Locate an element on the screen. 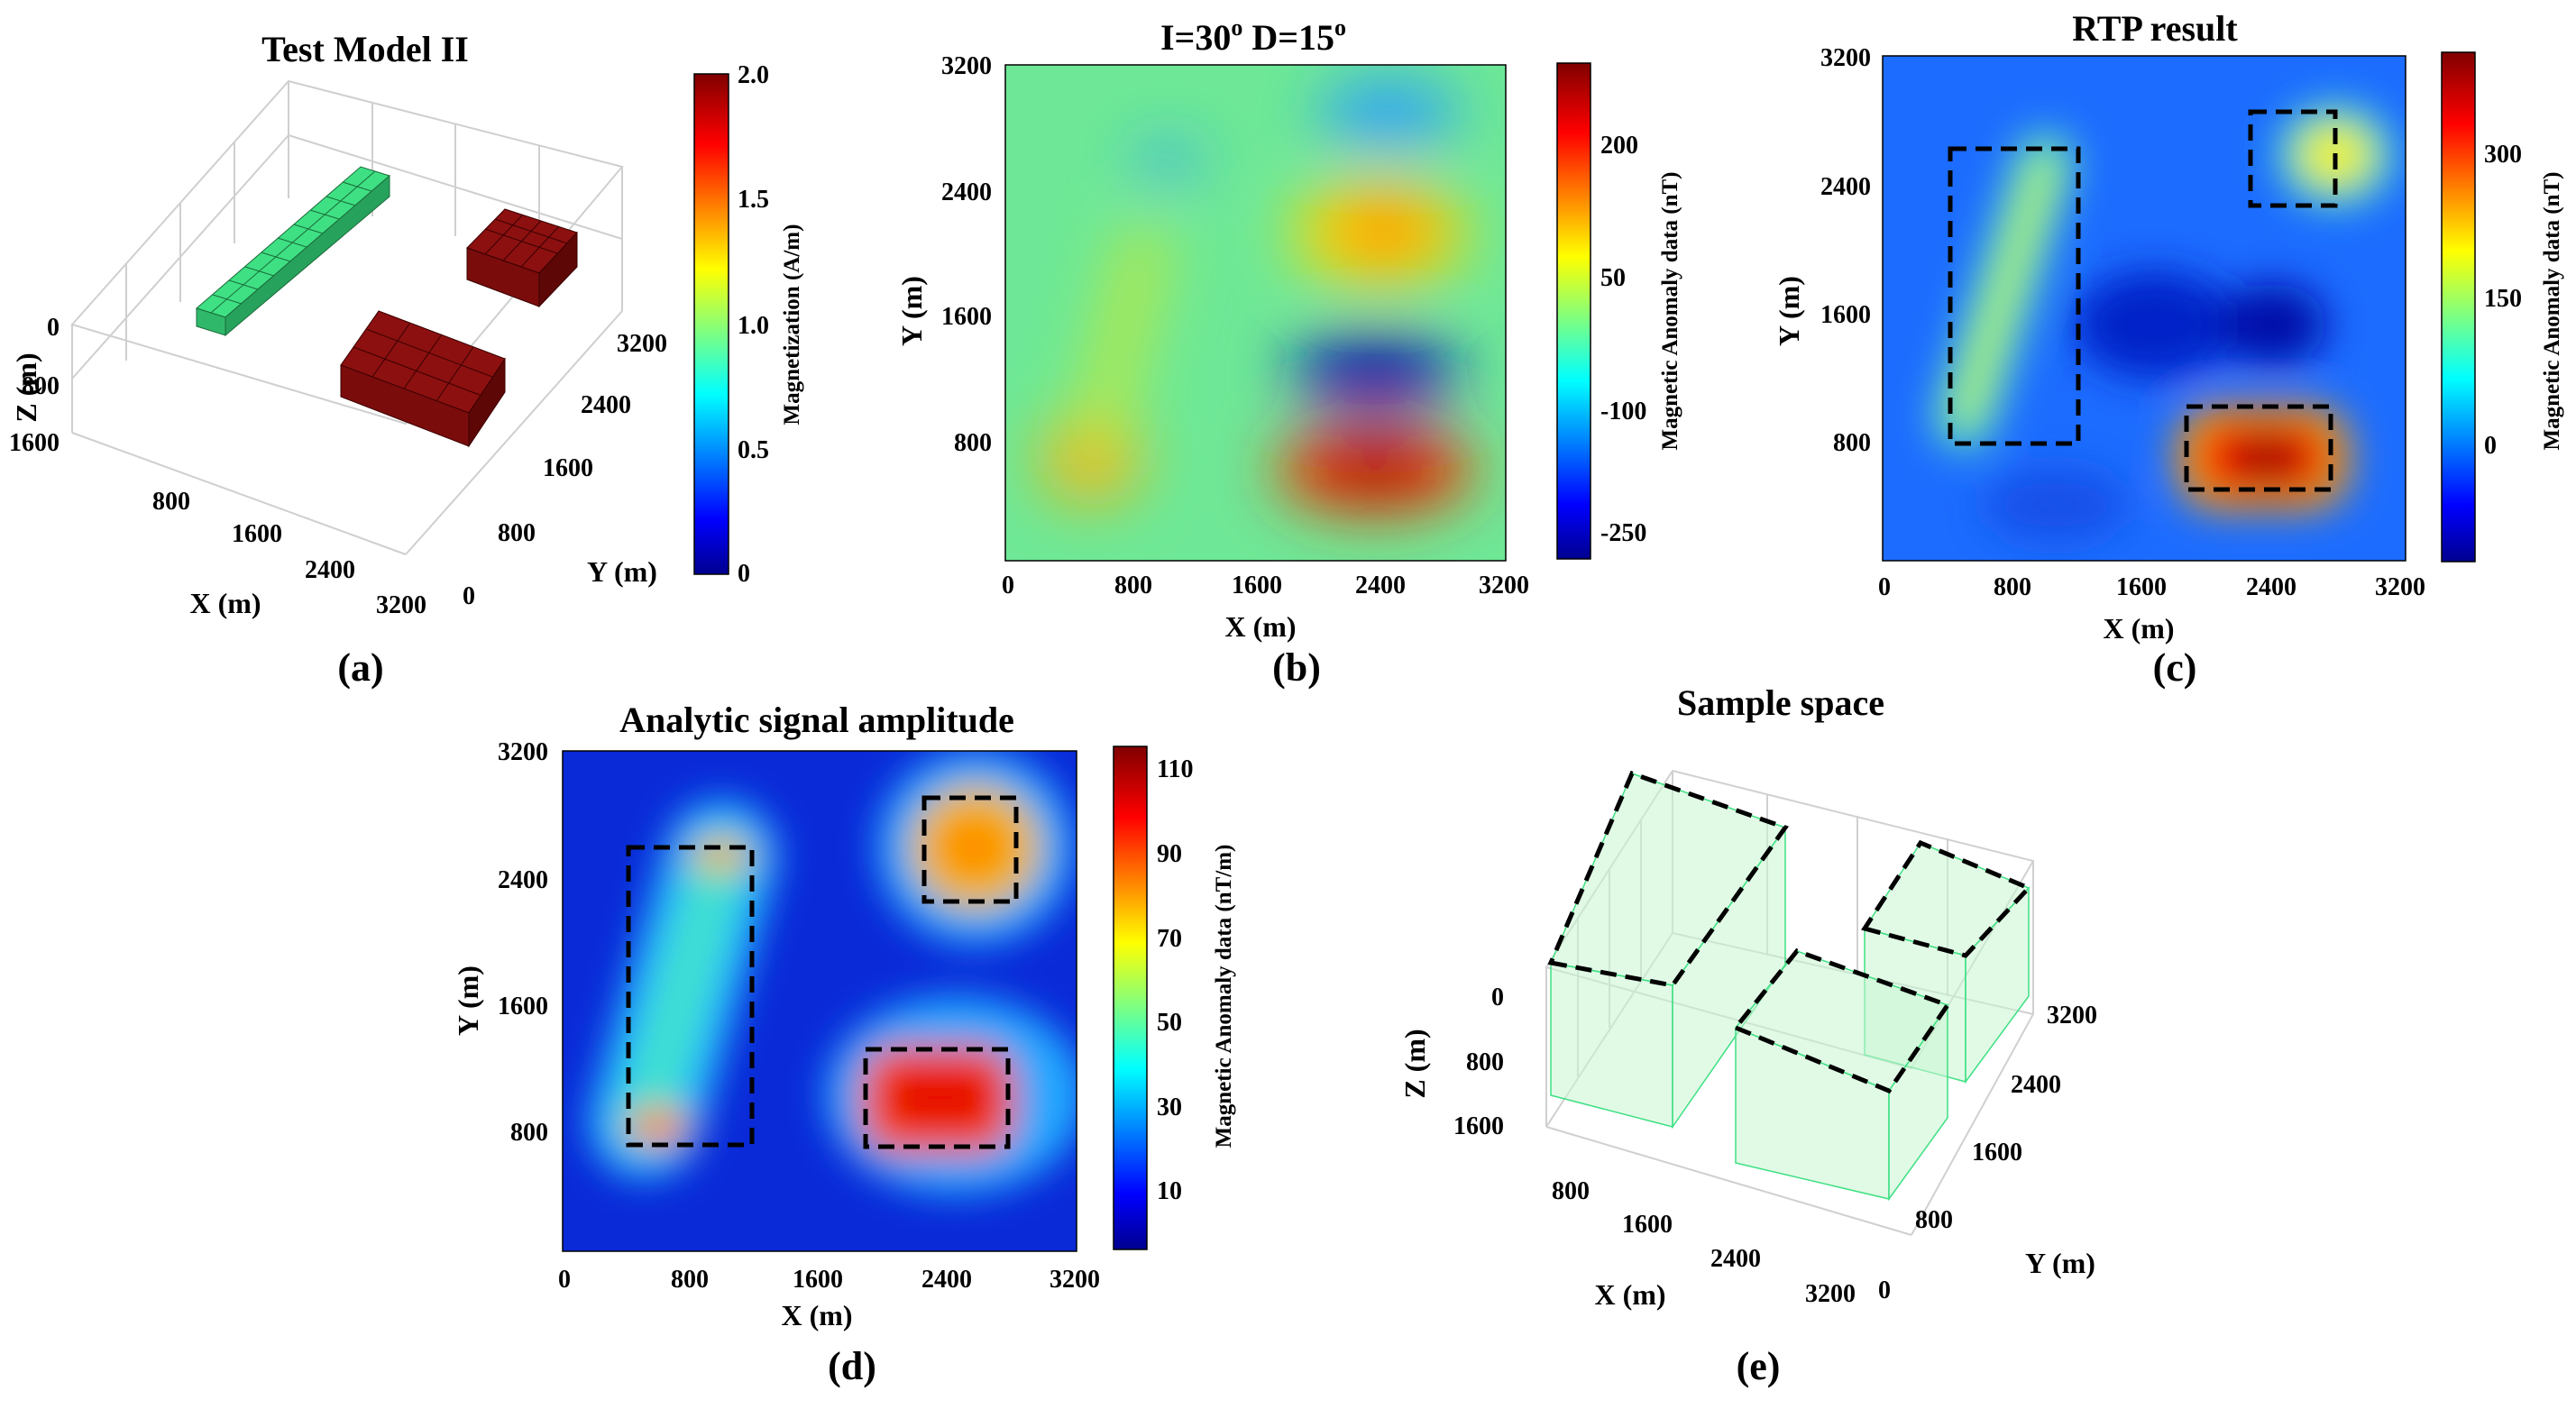 The image size is (2576, 1409). panel-b-label: (b) is located at coordinates (1296, 667).